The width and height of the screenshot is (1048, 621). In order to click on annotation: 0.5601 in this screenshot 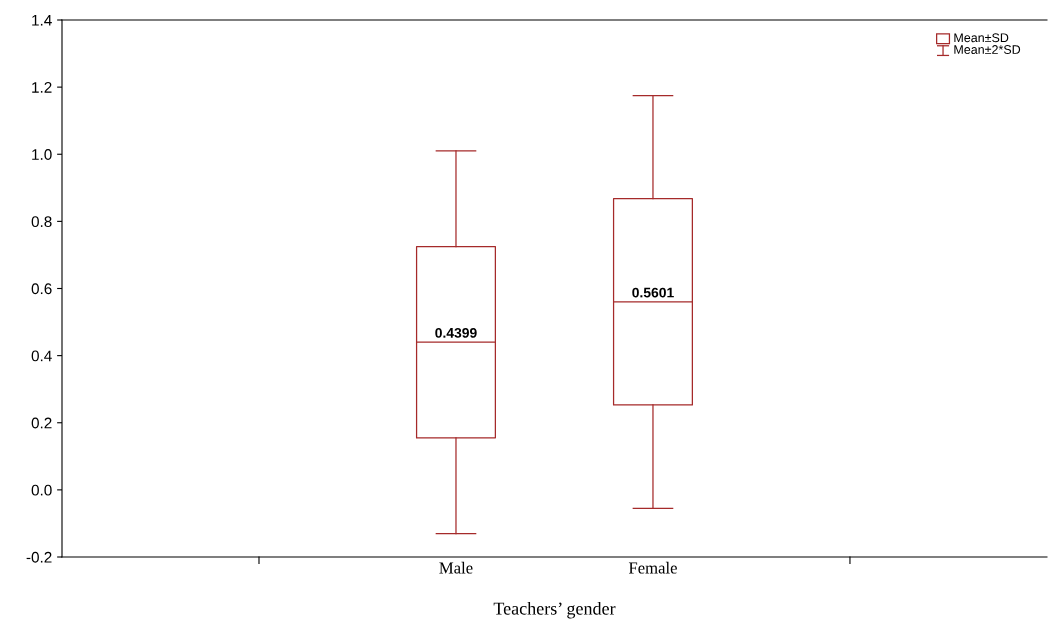, I will do `click(653, 292)`.